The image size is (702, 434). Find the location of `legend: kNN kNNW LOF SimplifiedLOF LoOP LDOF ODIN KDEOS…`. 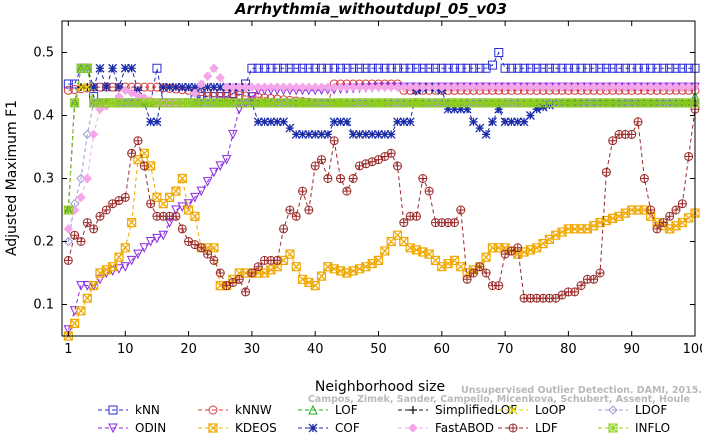

legend: kNN kNNW LOF SimplifiedLOF LoOP LDOF ODIN KDEOS… is located at coordinates (384, 418).